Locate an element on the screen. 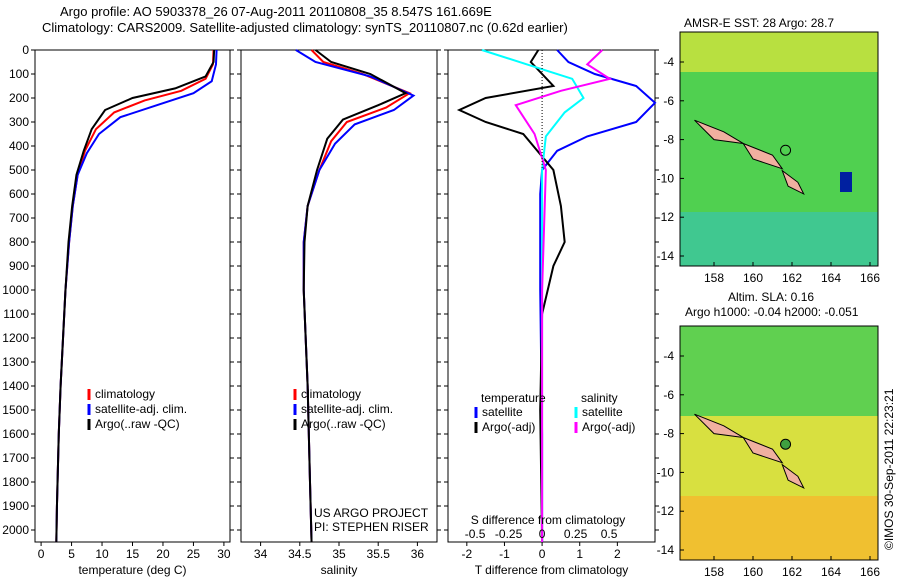  y-tick-label: 1600 is located at coordinates (15, 434).